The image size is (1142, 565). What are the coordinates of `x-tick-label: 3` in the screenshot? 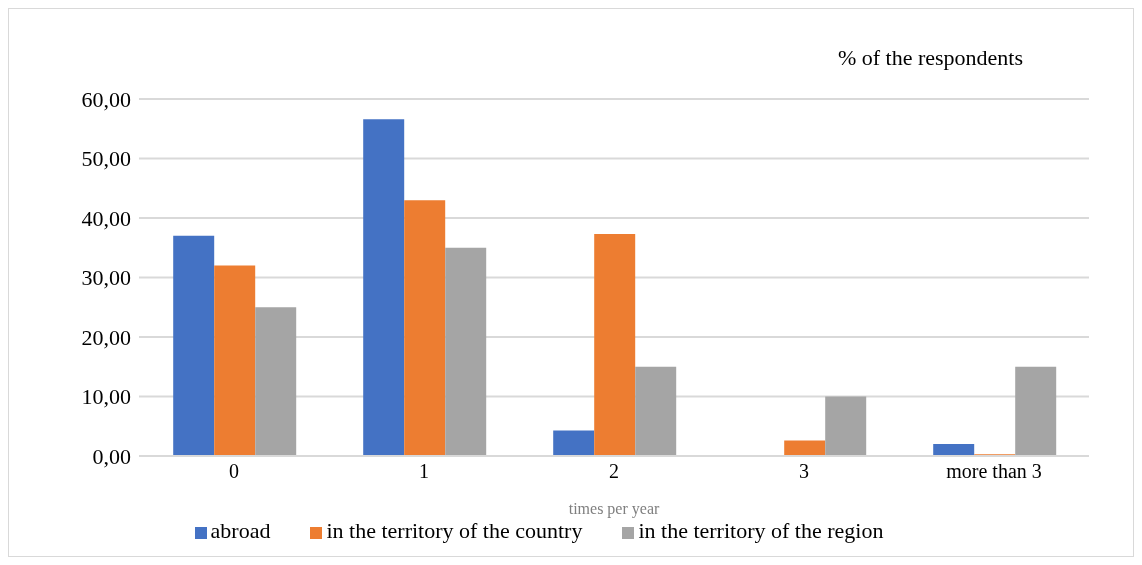 It's located at (804, 471).